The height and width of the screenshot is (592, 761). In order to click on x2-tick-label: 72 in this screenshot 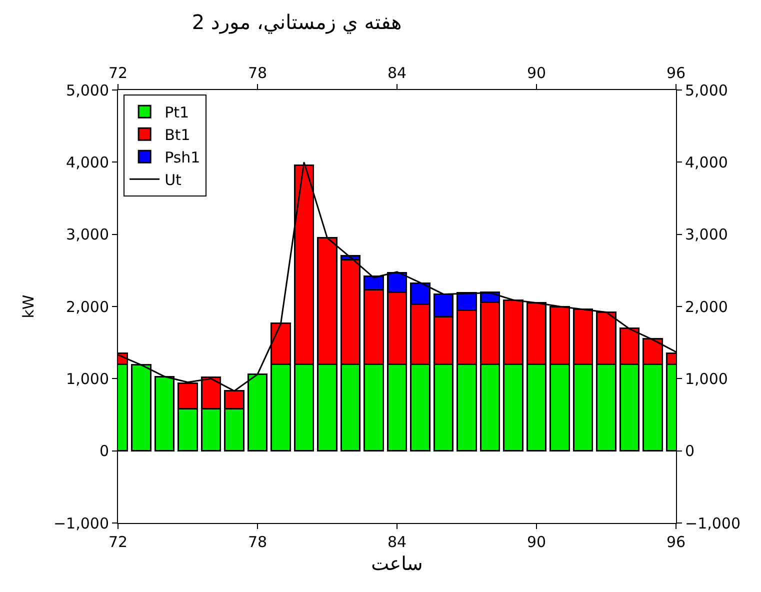, I will do `click(118, 542)`.